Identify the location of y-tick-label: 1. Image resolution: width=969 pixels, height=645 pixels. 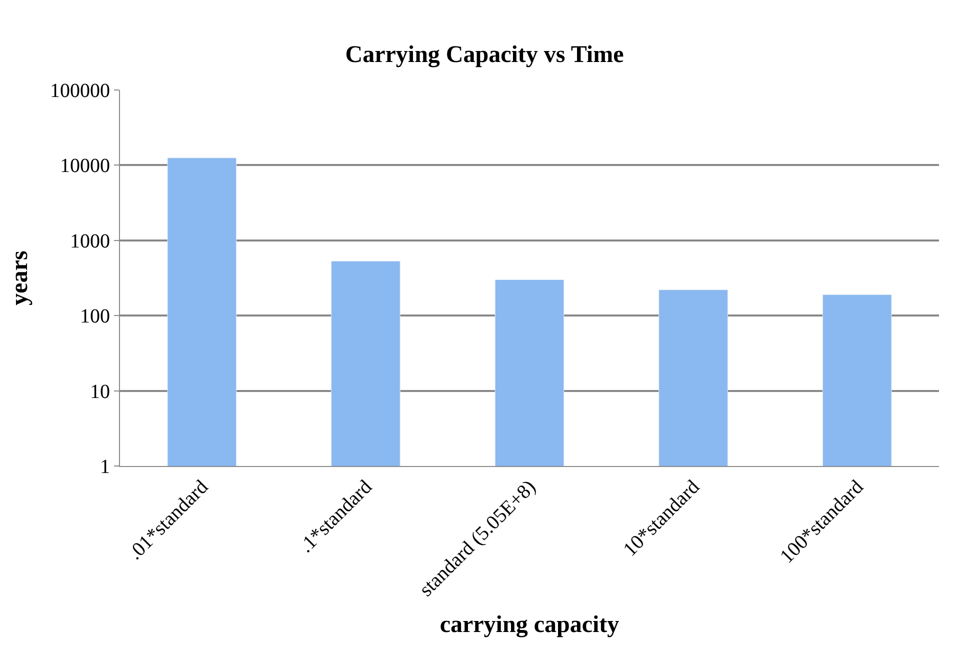
(105, 467).